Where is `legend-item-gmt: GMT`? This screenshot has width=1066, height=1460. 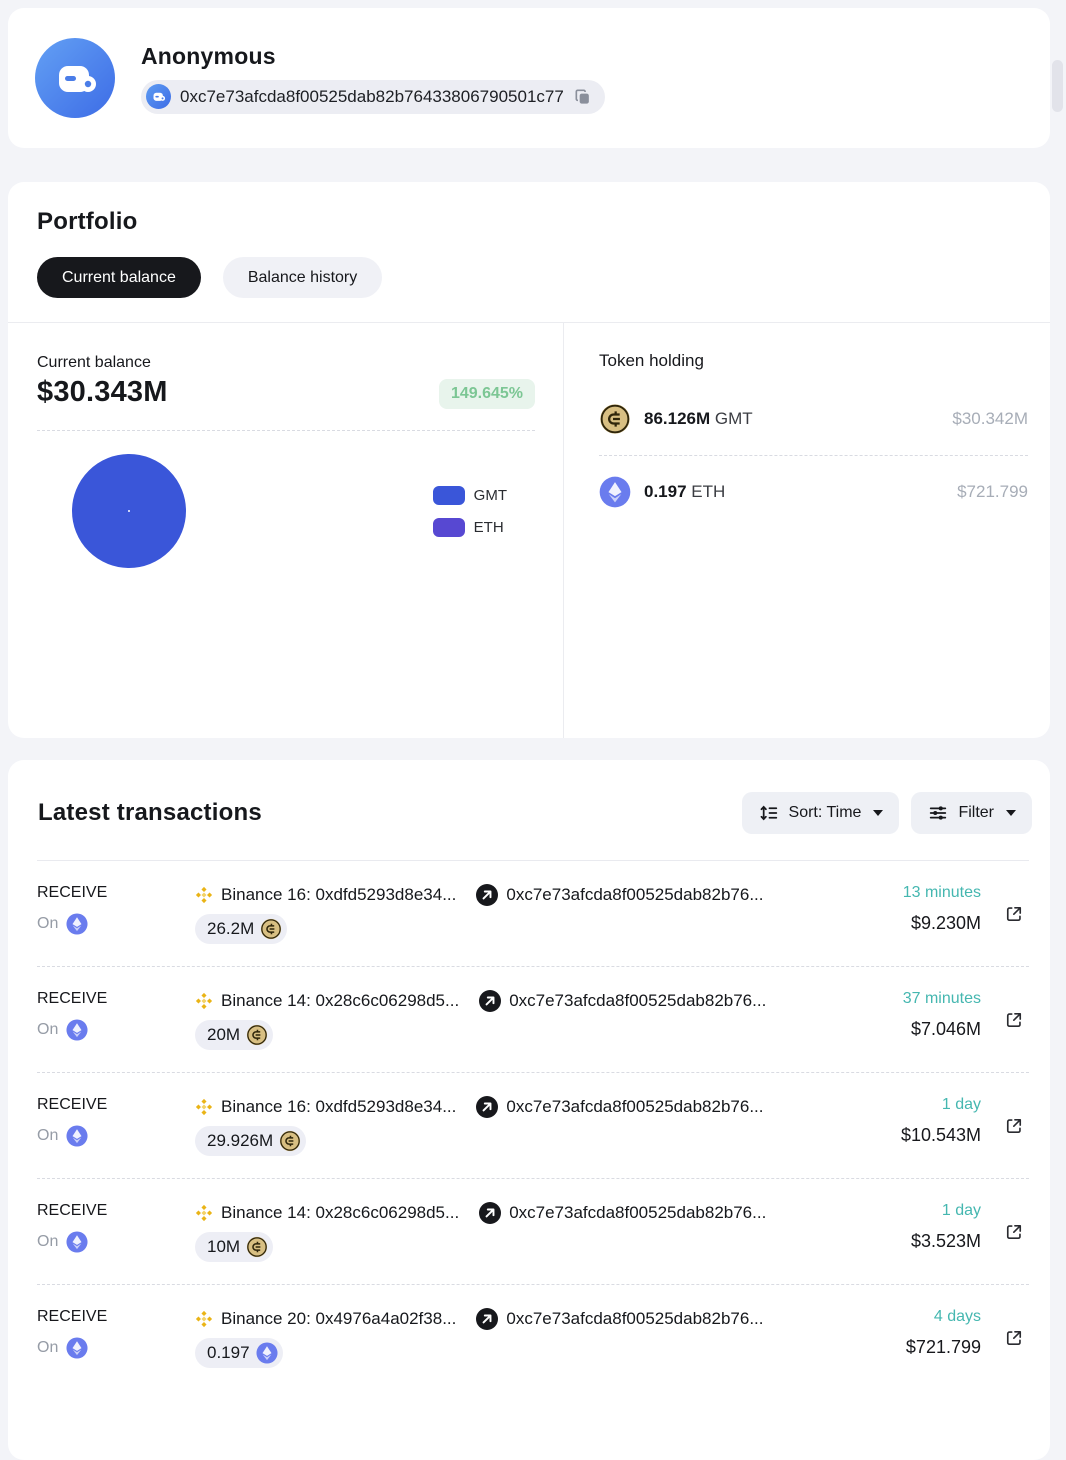
legend-item-gmt: GMT is located at coordinates (469, 495).